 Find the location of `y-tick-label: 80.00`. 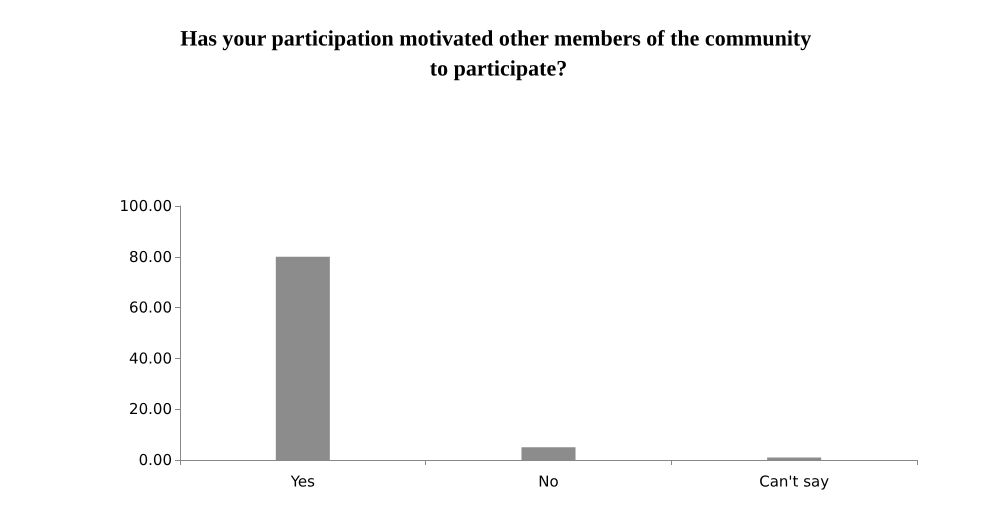

y-tick-label: 80.00 is located at coordinates (150, 257).